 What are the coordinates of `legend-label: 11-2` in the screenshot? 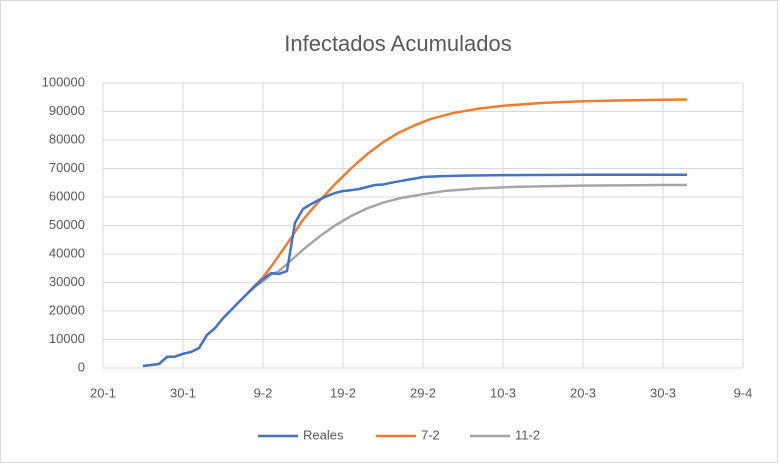 It's located at (527, 434).